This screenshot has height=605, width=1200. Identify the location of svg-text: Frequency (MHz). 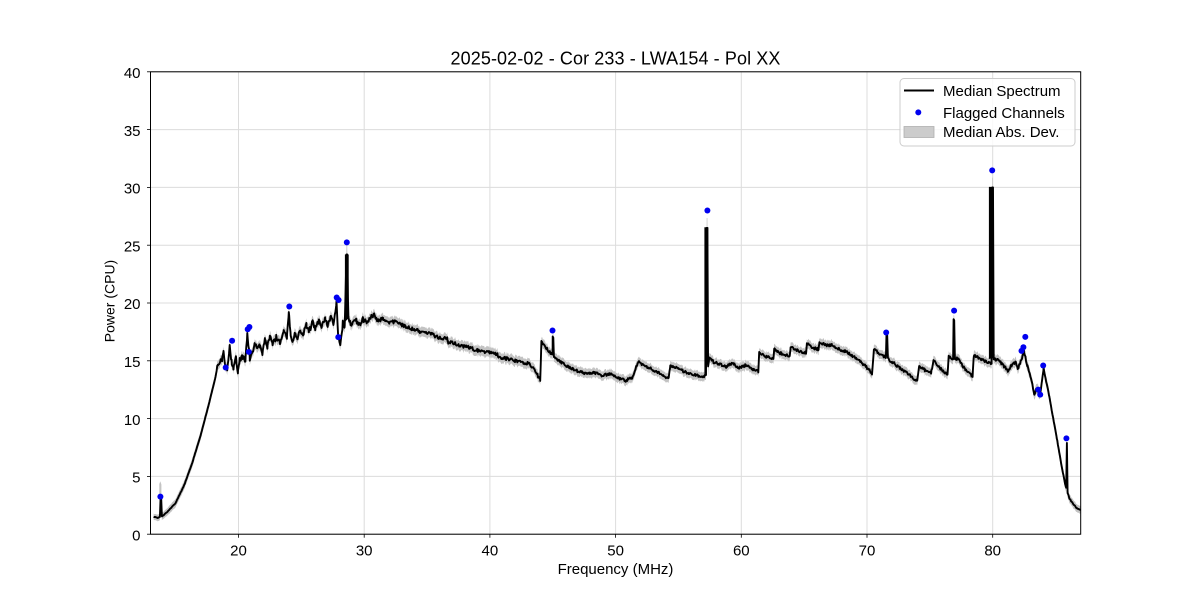
(616, 569).